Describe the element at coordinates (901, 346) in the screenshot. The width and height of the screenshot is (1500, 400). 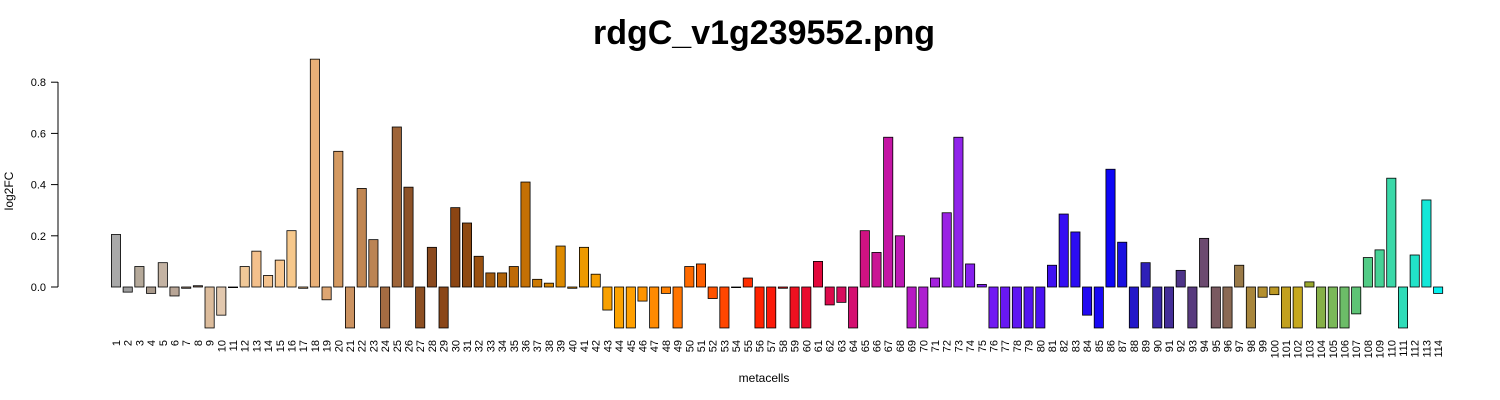
I see `x-tick-label: 68` at that location.